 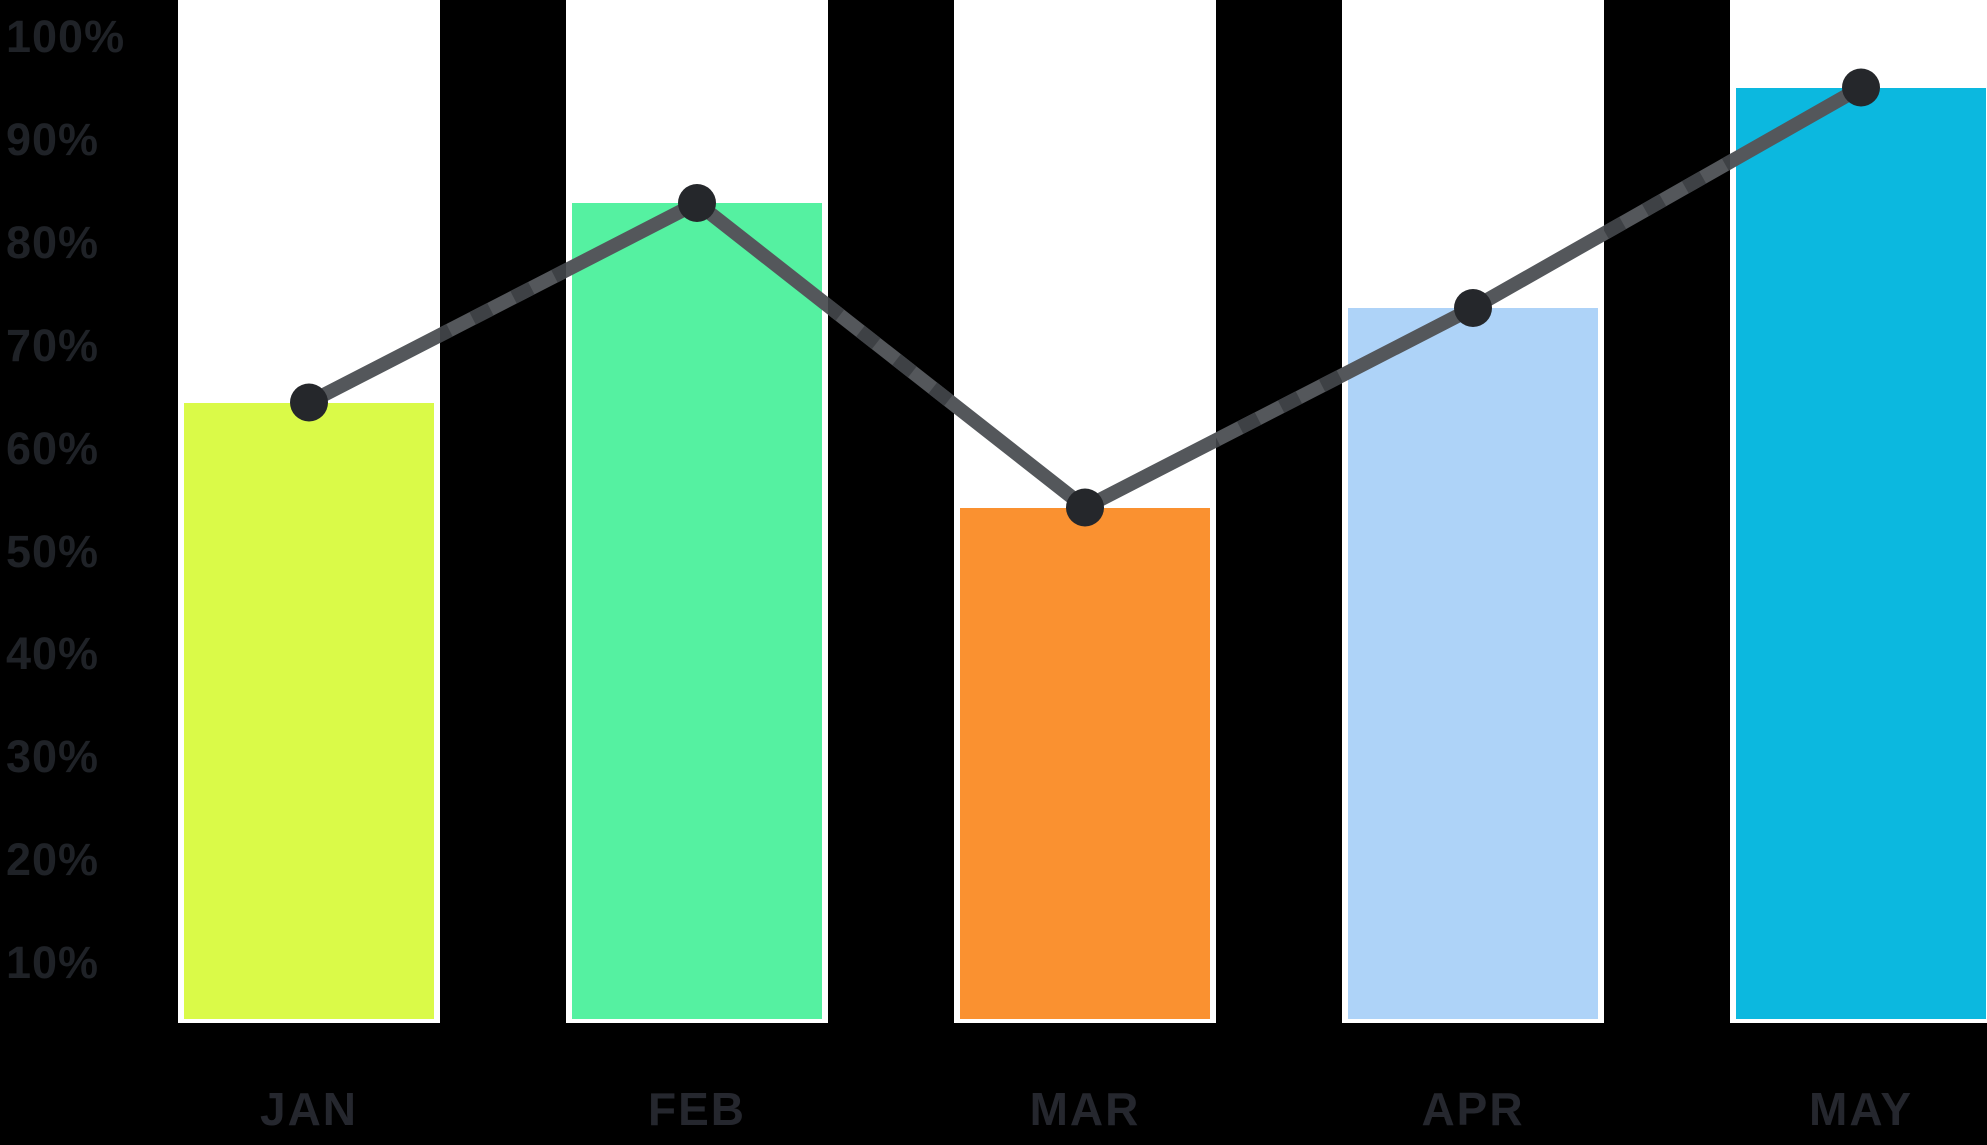 I want to click on x-axis-label-may: MAY, so click(x=1861, y=1109).